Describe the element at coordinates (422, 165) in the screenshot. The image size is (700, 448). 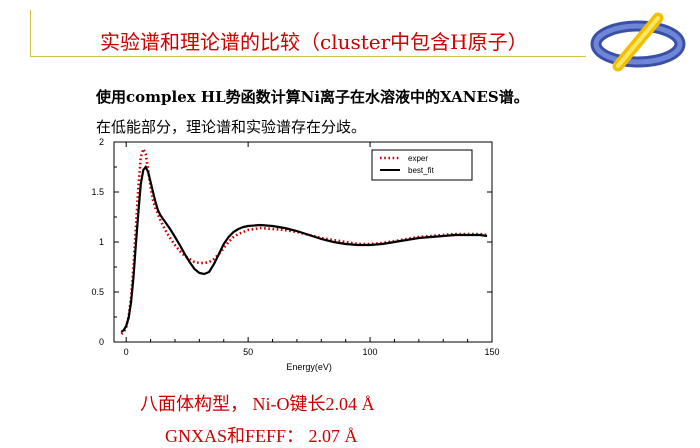
I see `legend-box` at that location.